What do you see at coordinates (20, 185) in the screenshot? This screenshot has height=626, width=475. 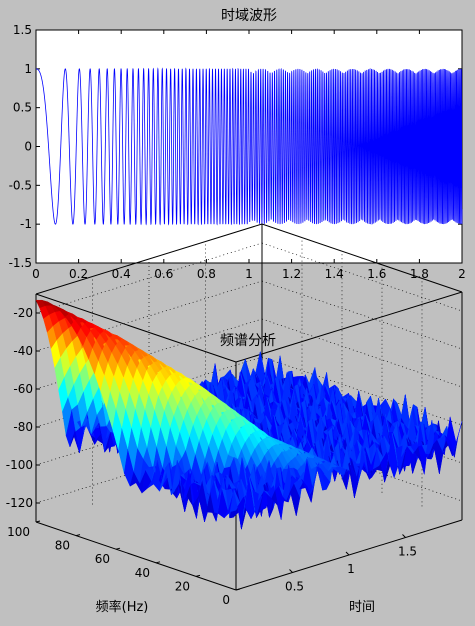 I see `y-tick-label: -0.5` at bounding box center [20, 185].